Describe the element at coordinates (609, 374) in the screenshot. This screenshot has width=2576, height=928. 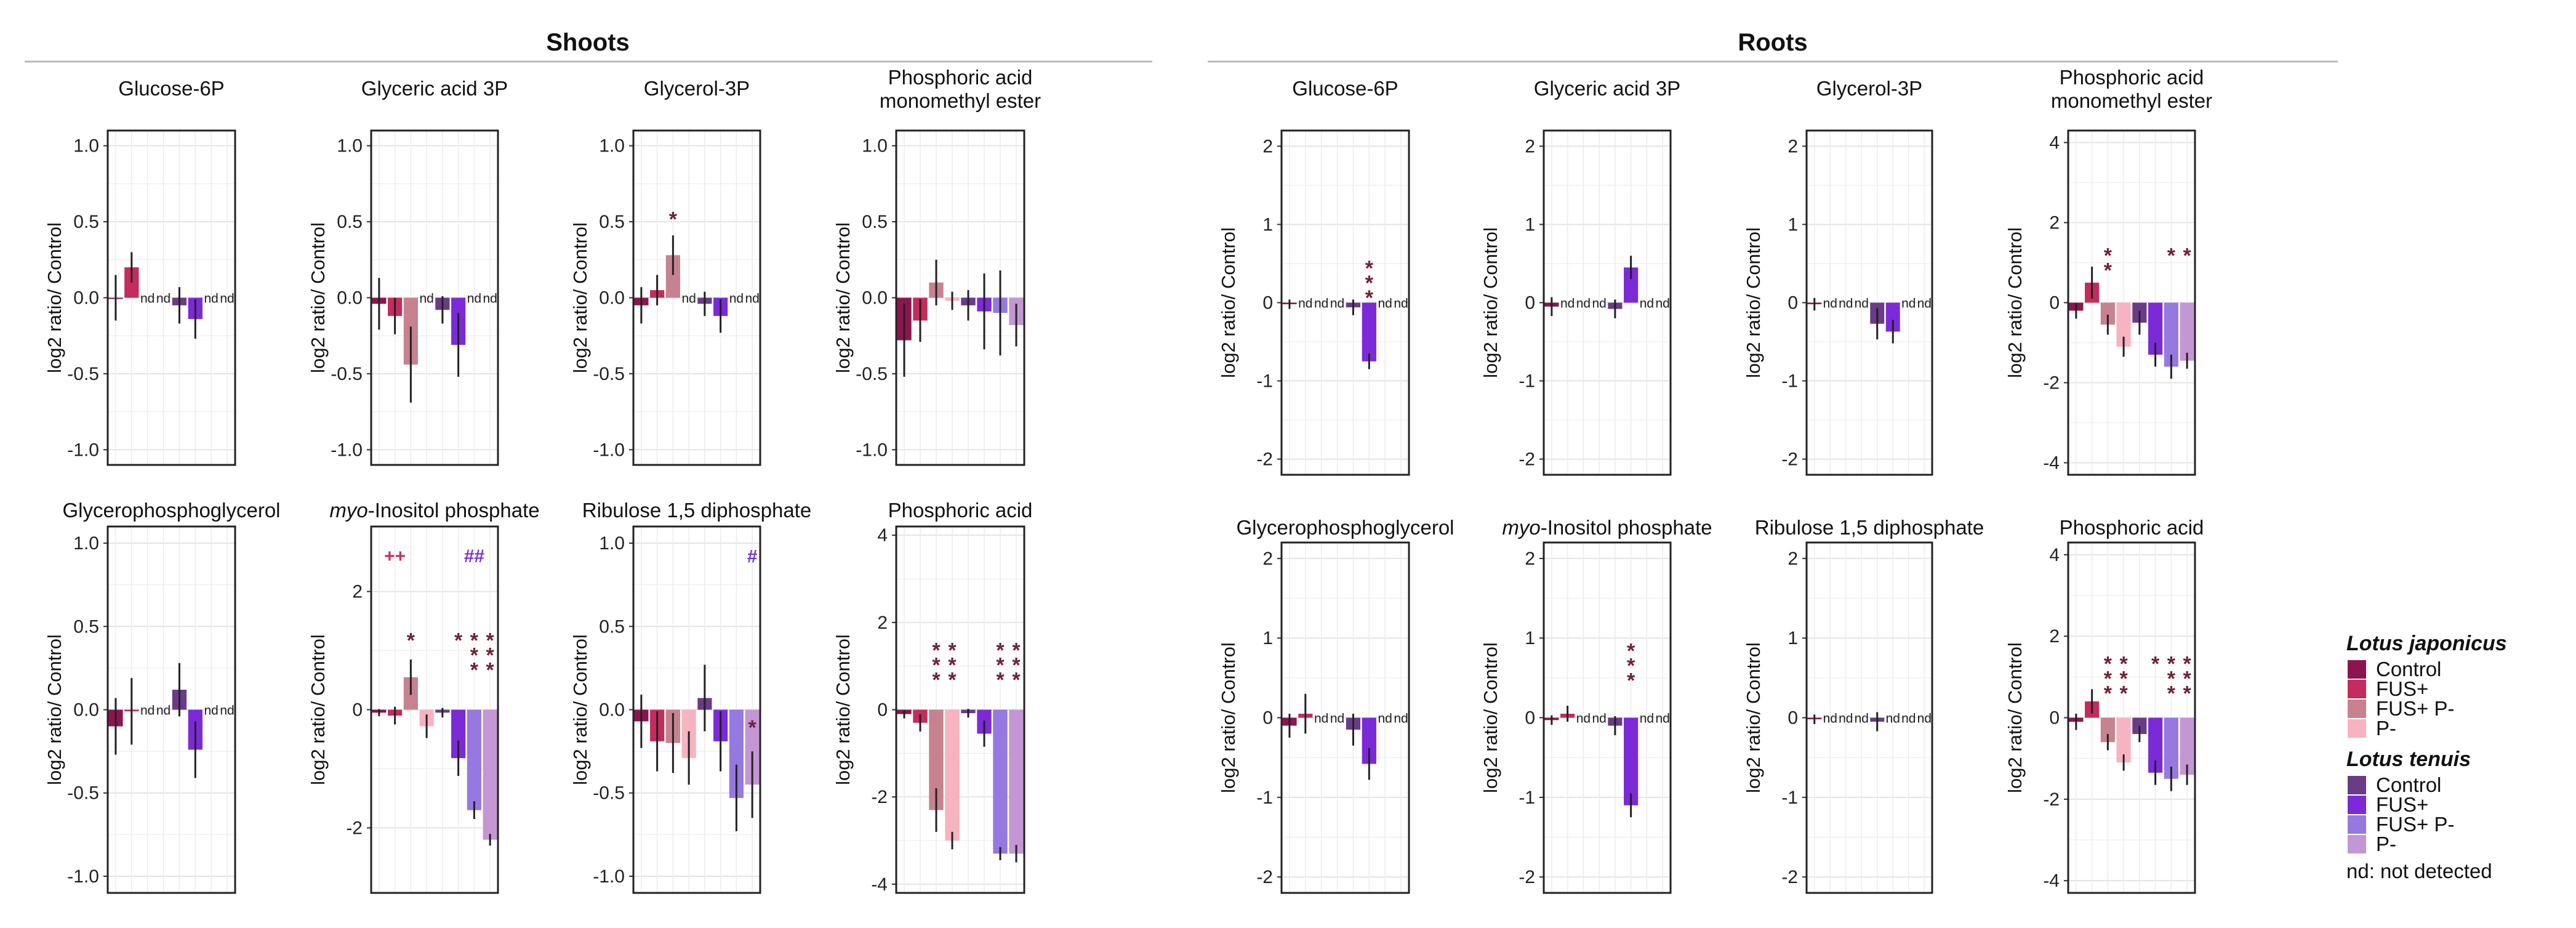
I see `y-tick-label: -0.5` at that location.